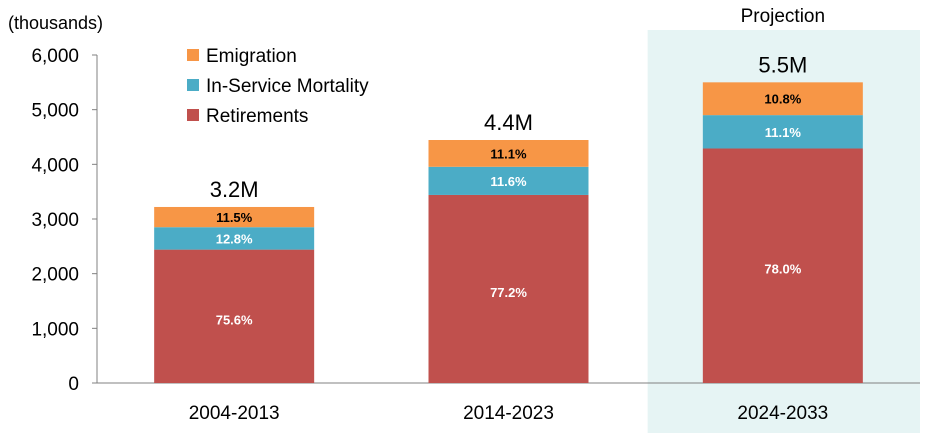 This screenshot has width=937, height=433. I want to click on x-category-label: 2014-2023, so click(508, 413).